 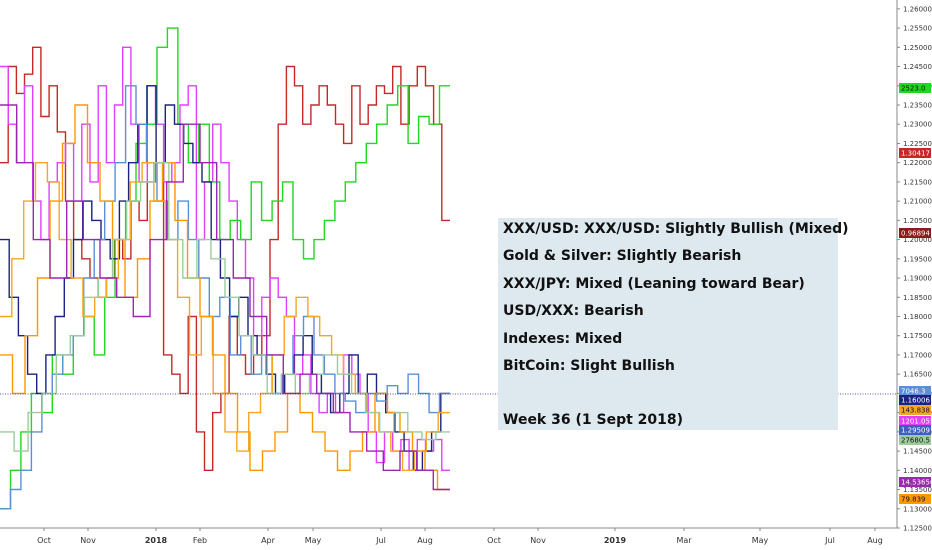 I want to click on y-tick-label: 1.14000, so click(x=917, y=471).